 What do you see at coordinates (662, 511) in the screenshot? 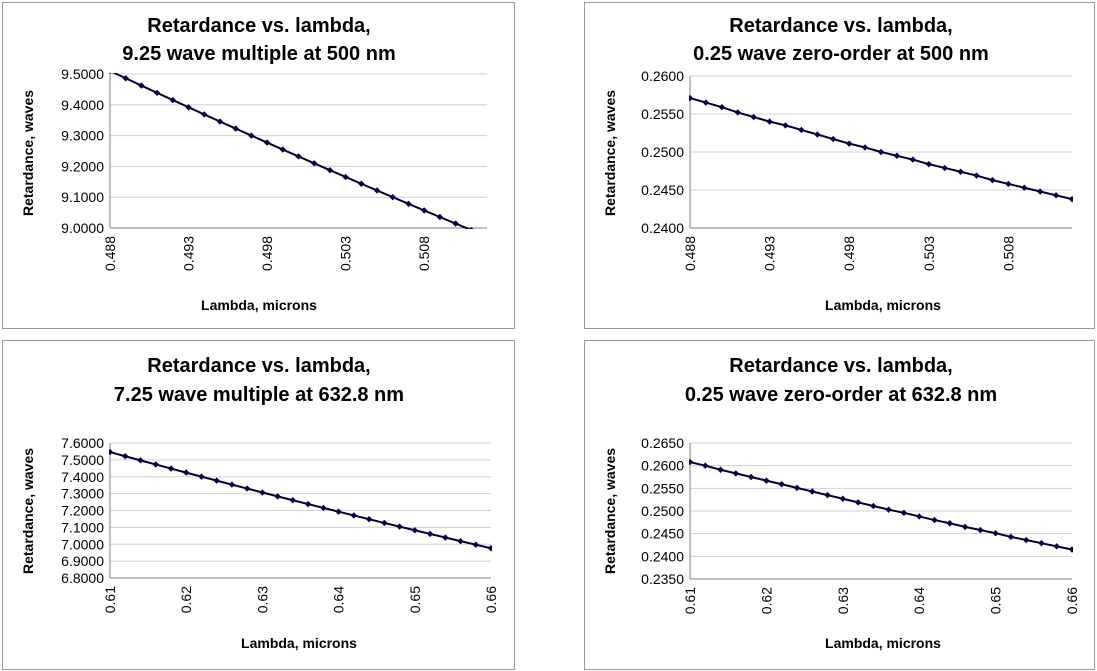
I see `y-tick-label: 0.2500` at bounding box center [662, 511].